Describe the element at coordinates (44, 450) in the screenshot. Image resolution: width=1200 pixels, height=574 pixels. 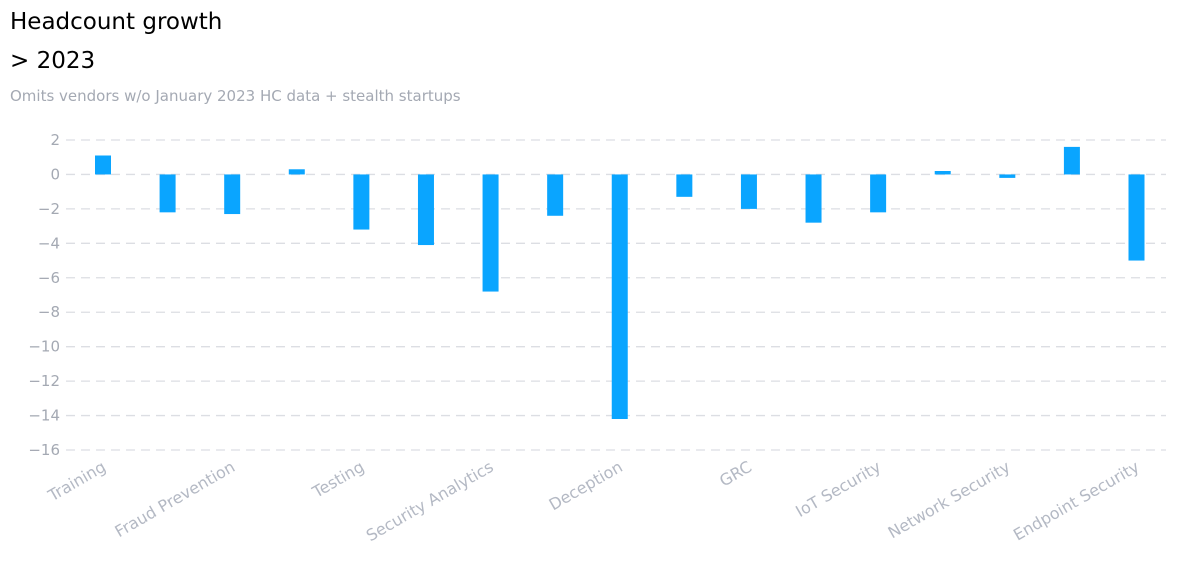
I see `y-tick-label: −16` at that location.